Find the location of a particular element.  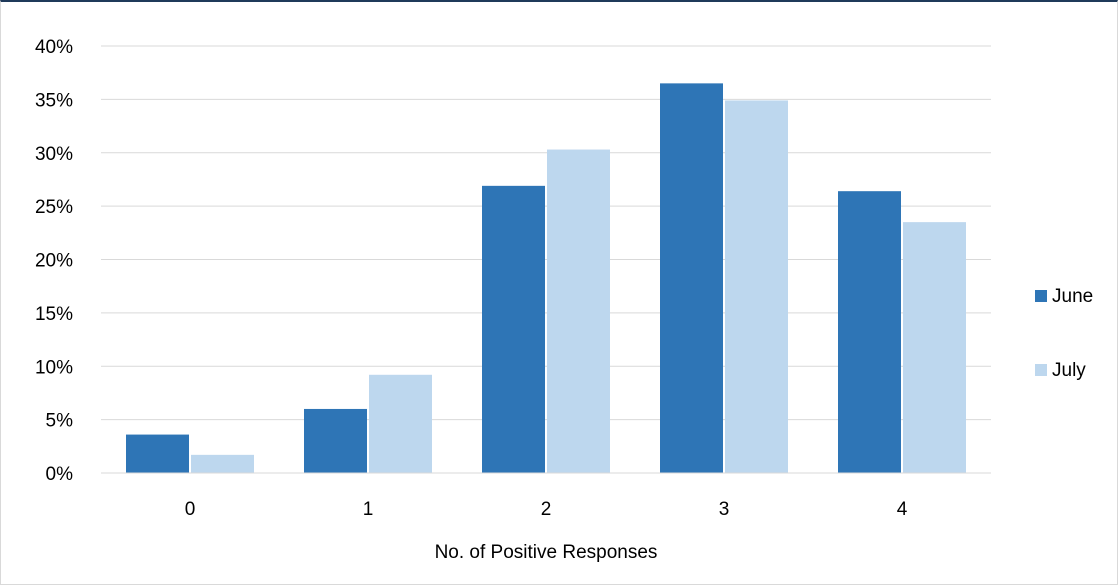

y-tick-label: 40% is located at coordinates (54, 47).